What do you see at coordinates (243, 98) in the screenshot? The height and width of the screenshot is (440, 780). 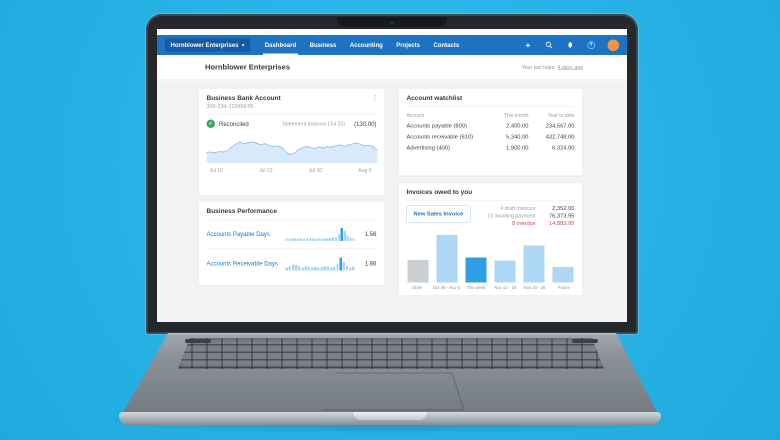 I see `bank-card-title: Business Bank Account` at bounding box center [243, 98].